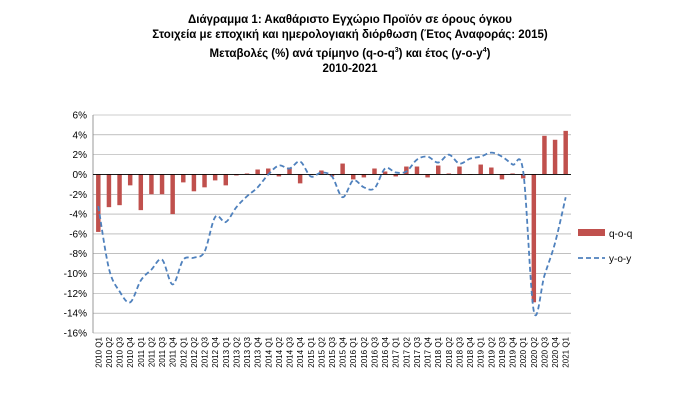 This screenshot has width=700, height=402. I want to click on x-tick-label: 2020 Q4, so click(555, 351).